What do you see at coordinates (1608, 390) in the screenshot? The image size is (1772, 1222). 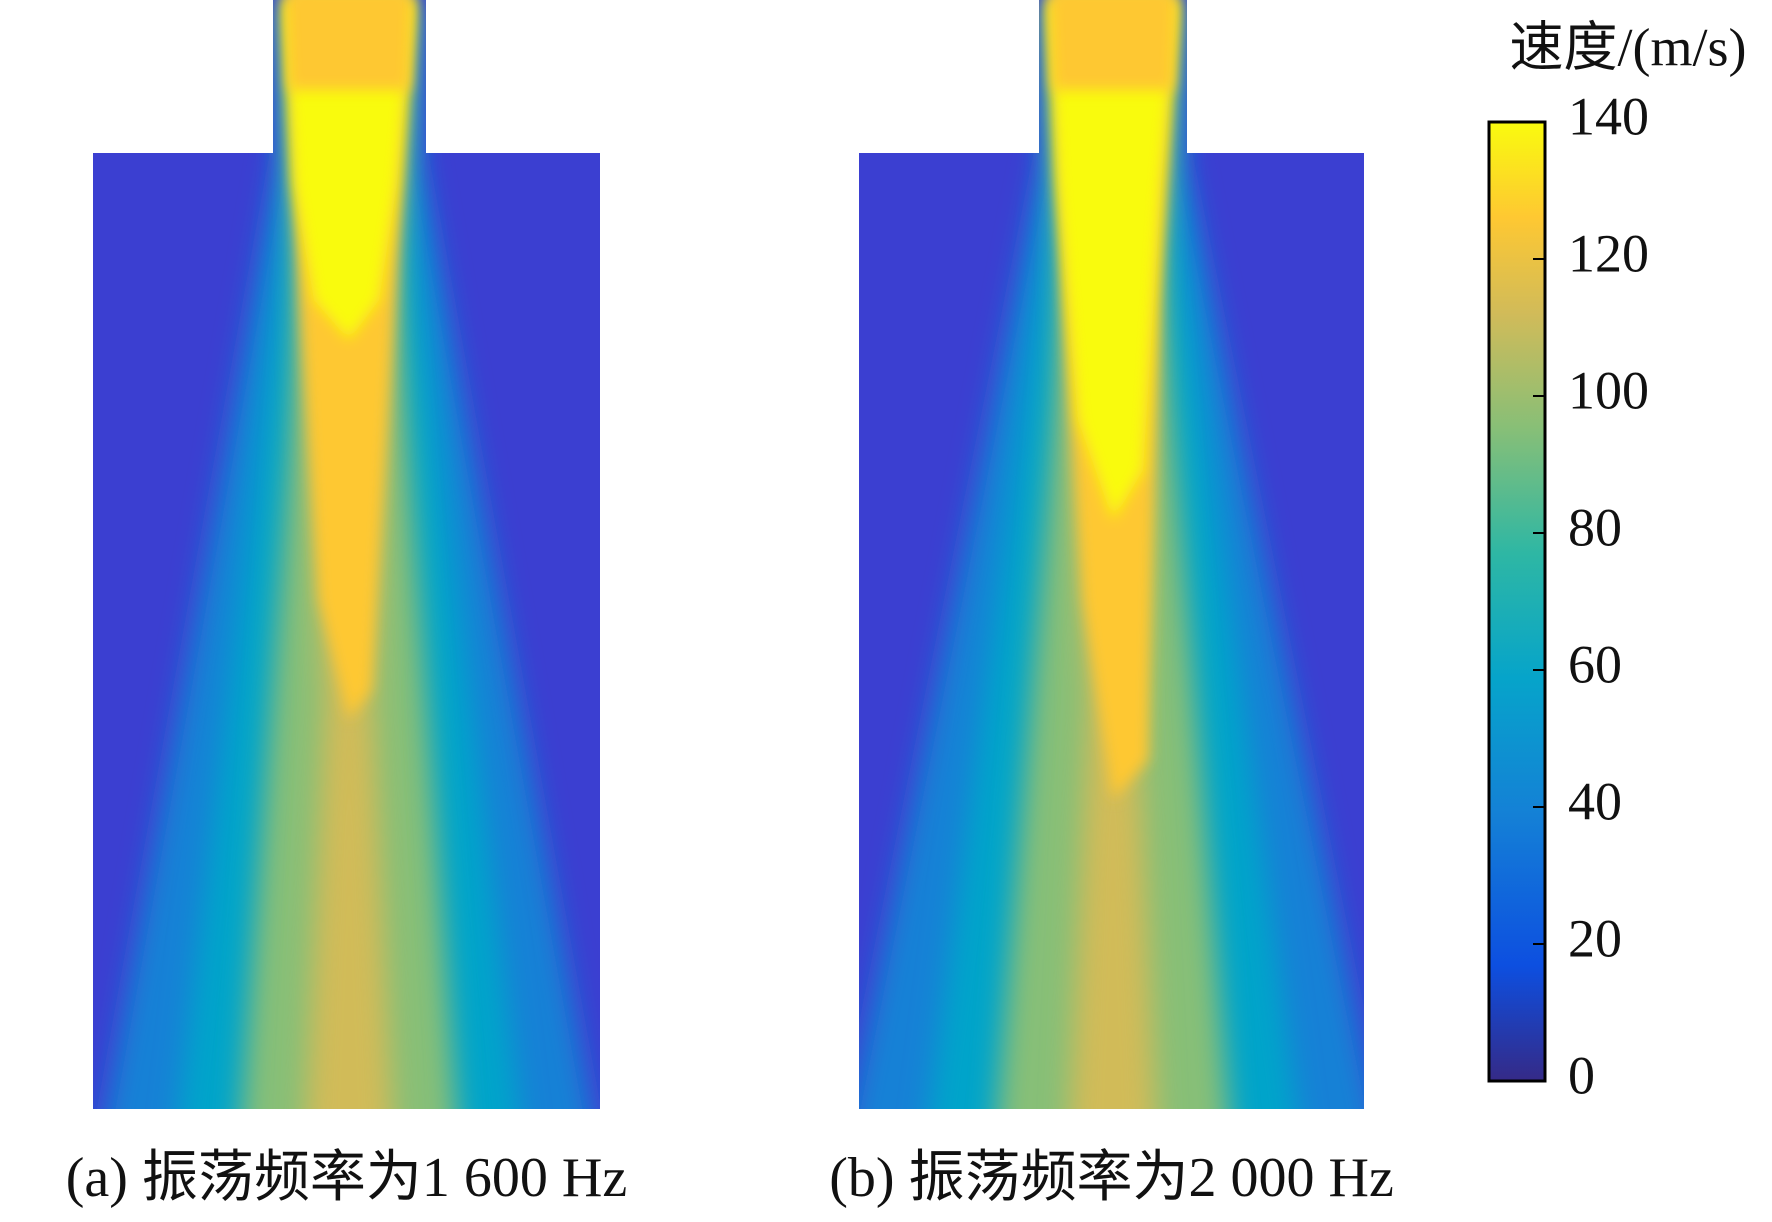 I see `colorbar-tick-label: 100` at bounding box center [1608, 390].